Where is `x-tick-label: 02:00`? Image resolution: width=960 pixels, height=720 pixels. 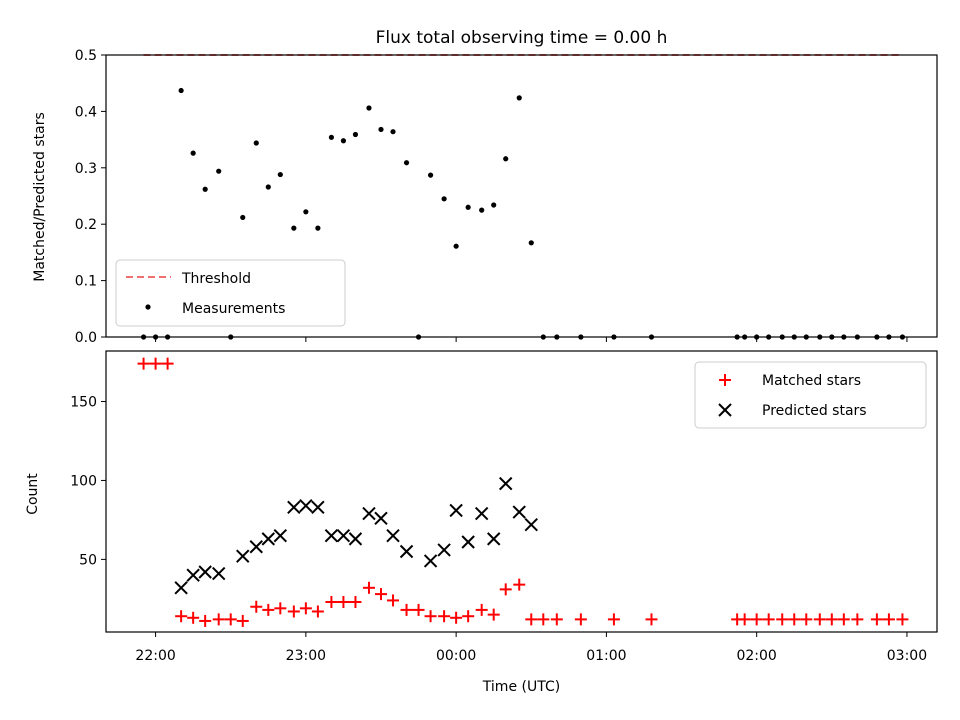
x-tick-label: 02:00 is located at coordinates (756, 656).